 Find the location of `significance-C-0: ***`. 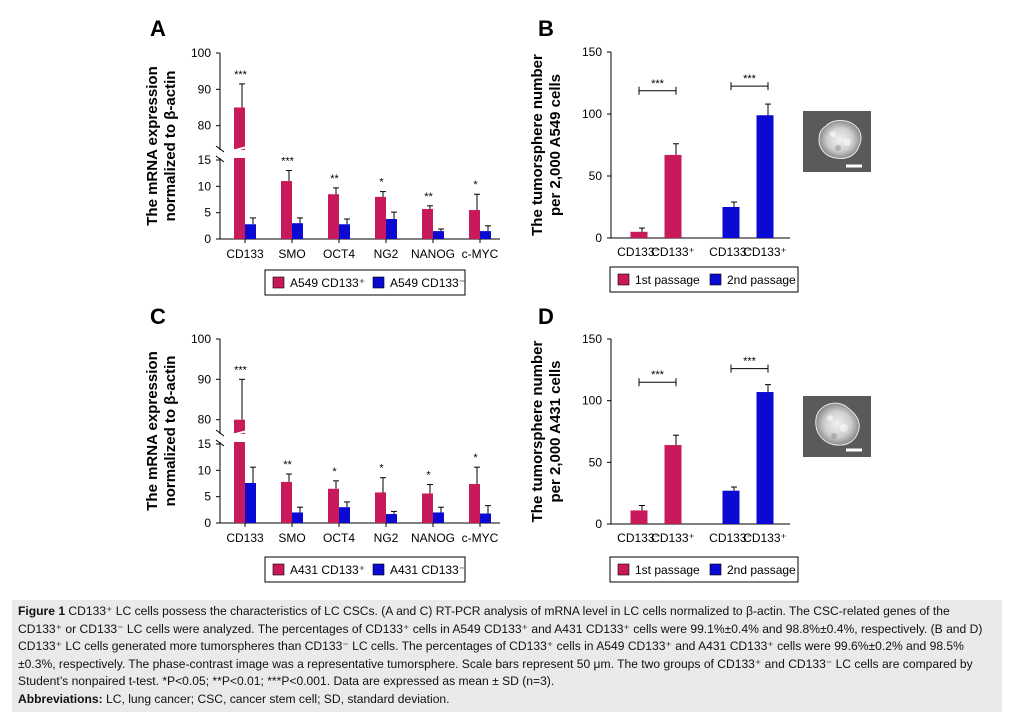

significance-C-0: *** is located at coordinates (241, 370).